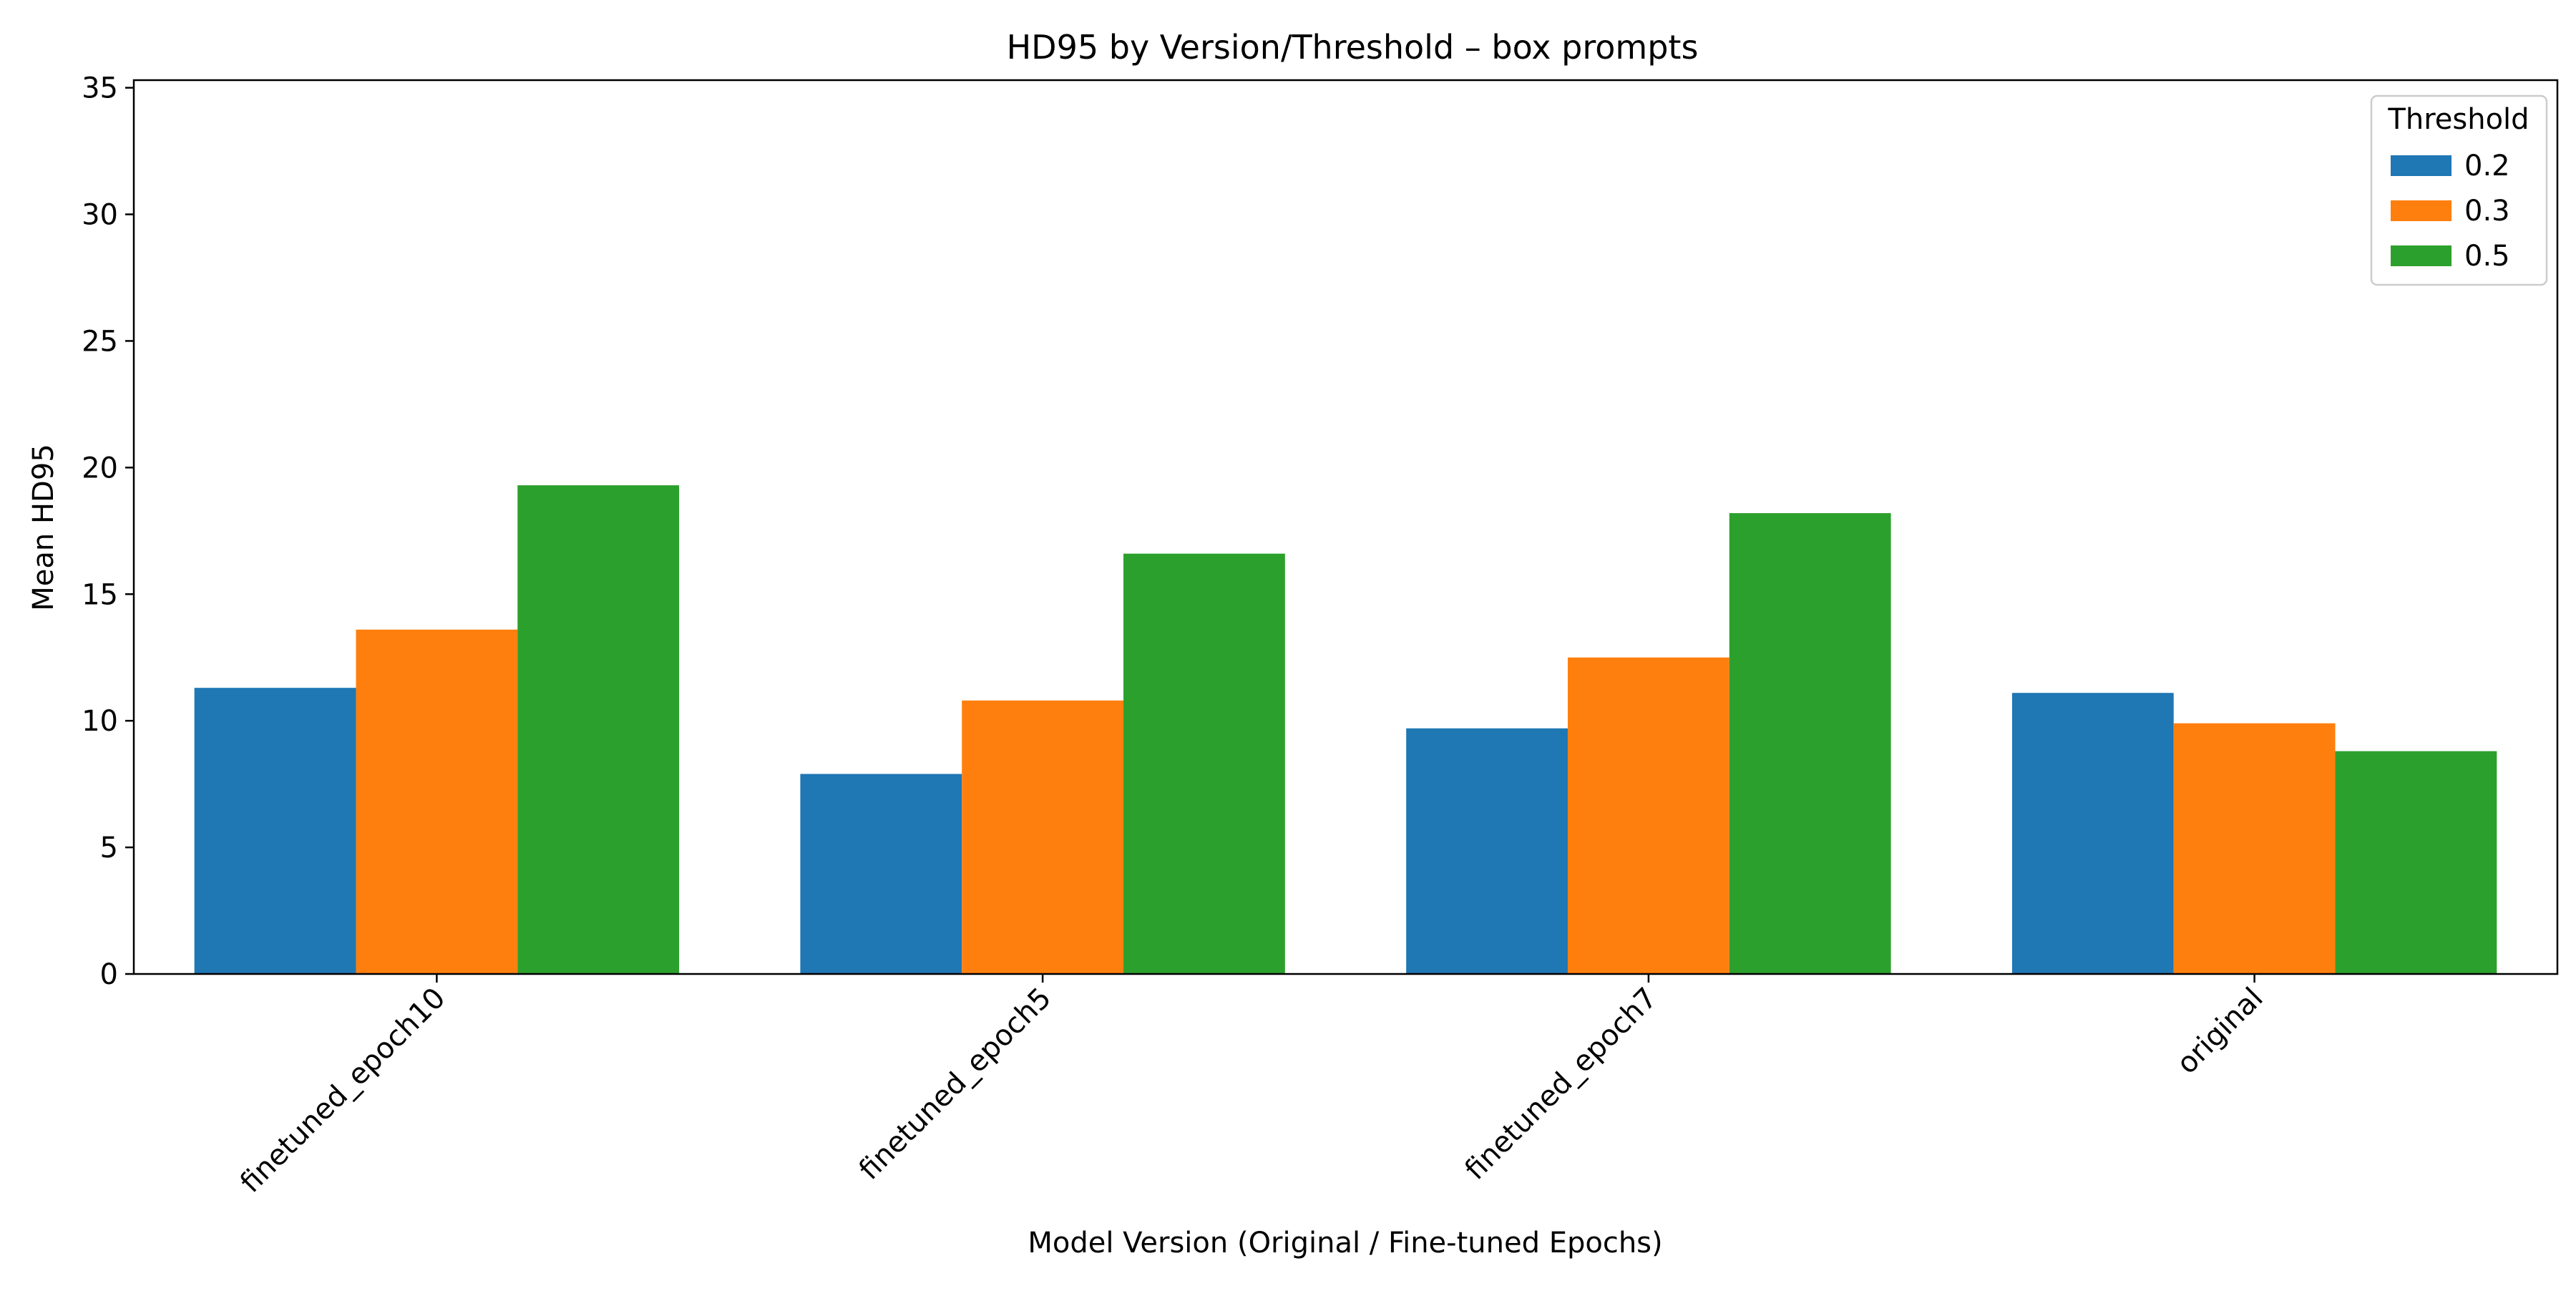 The image size is (2576, 1291). I want to click on y-tick-label: 30, so click(100, 215).